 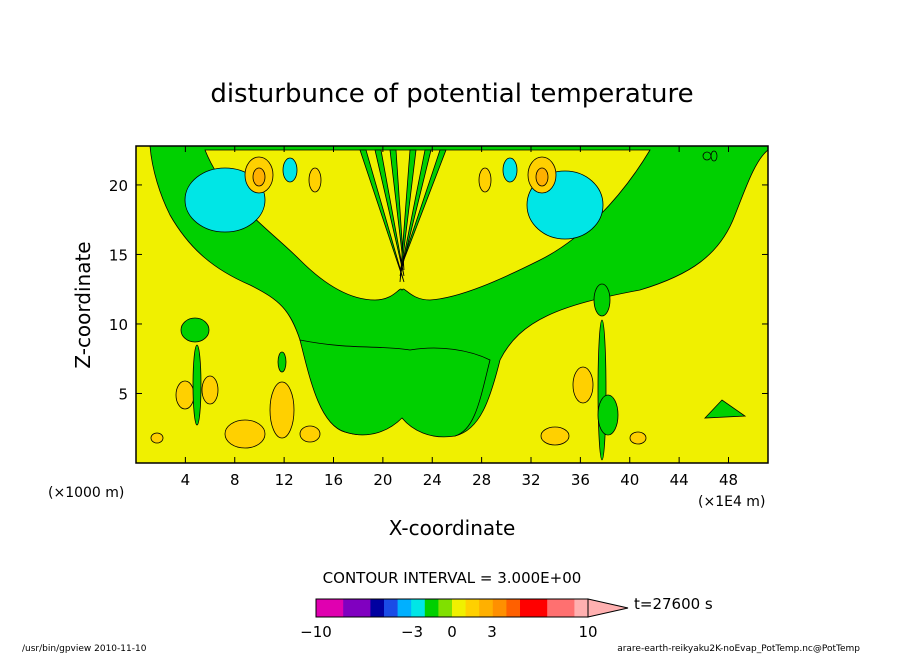 What do you see at coordinates (451, 94) in the screenshot?
I see `chart-title: disturbunce of potential temperature` at bounding box center [451, 94].